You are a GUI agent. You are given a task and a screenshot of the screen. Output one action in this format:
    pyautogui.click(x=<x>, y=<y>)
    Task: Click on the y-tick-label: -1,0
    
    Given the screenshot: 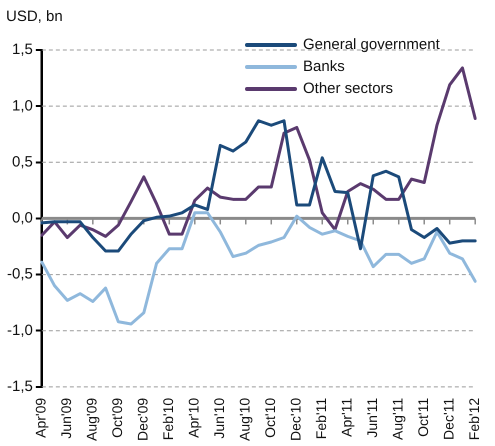 What is the action you would take?
    pyautogui.click(x=19, y=330)
    